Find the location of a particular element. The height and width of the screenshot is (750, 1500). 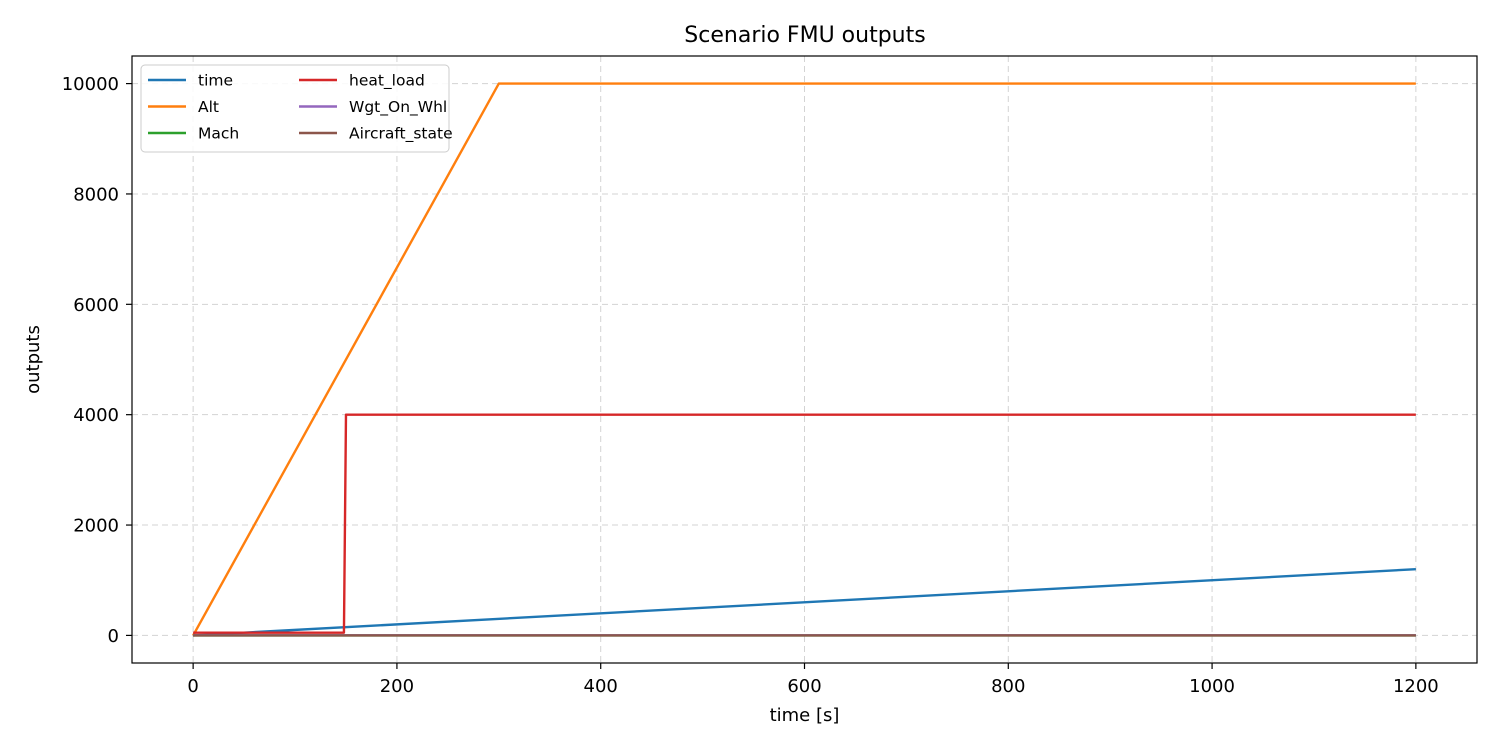

x-tick-label: 1000 is located at coordinates (1212, 686).